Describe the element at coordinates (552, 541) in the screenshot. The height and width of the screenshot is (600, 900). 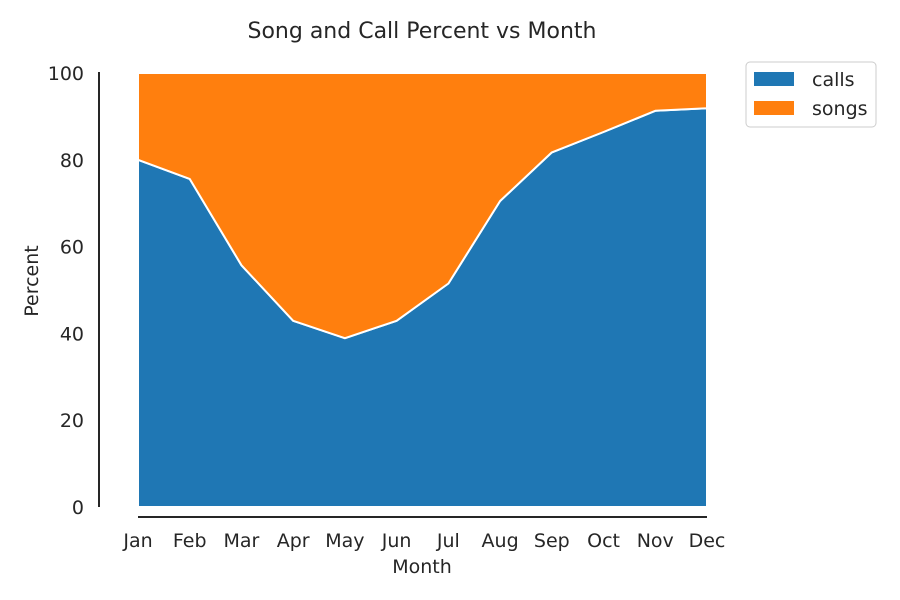
I see `x-tick-label: Sep` at that location.